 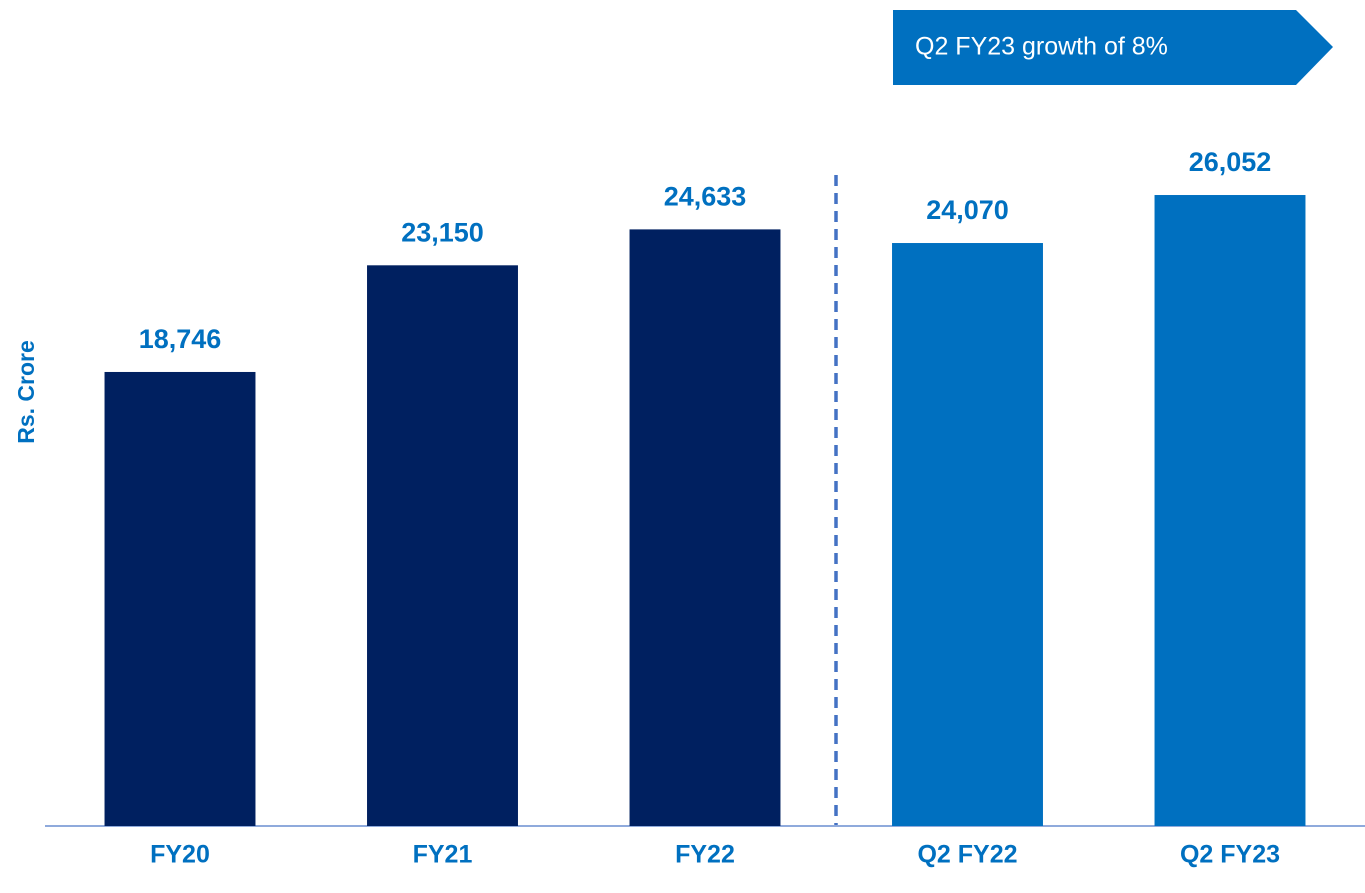 I want to click on value-label: 26,052, so click(x=1230, y=162).